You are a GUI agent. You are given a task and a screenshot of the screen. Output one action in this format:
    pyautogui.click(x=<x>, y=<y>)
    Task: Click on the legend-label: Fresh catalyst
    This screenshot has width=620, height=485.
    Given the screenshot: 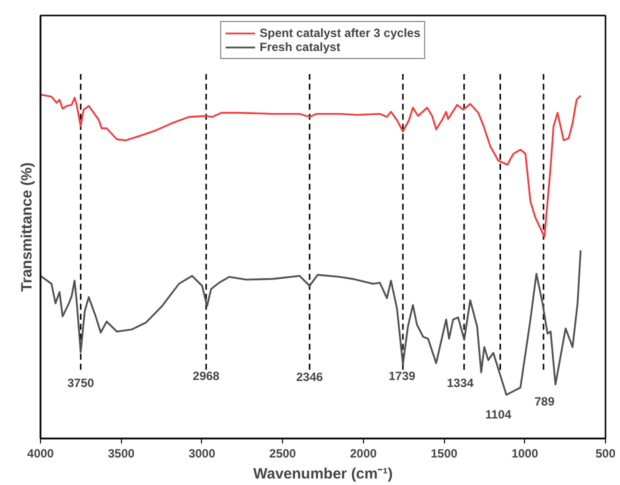 What is the action you would take?
    pyautogui.click(x=300, y=47)
    